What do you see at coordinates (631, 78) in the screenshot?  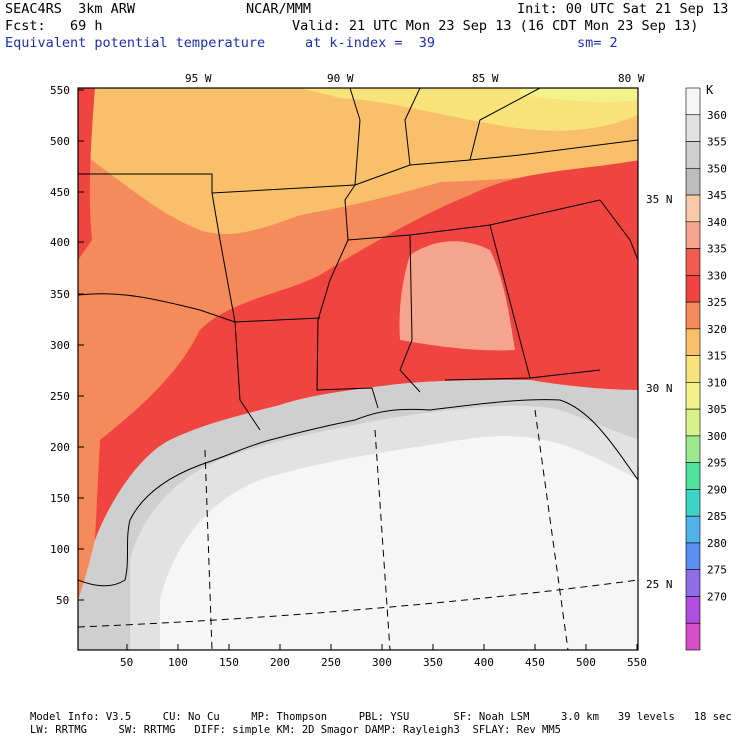 I see `lon-label: 80 W` at bounding box center [631, 78].